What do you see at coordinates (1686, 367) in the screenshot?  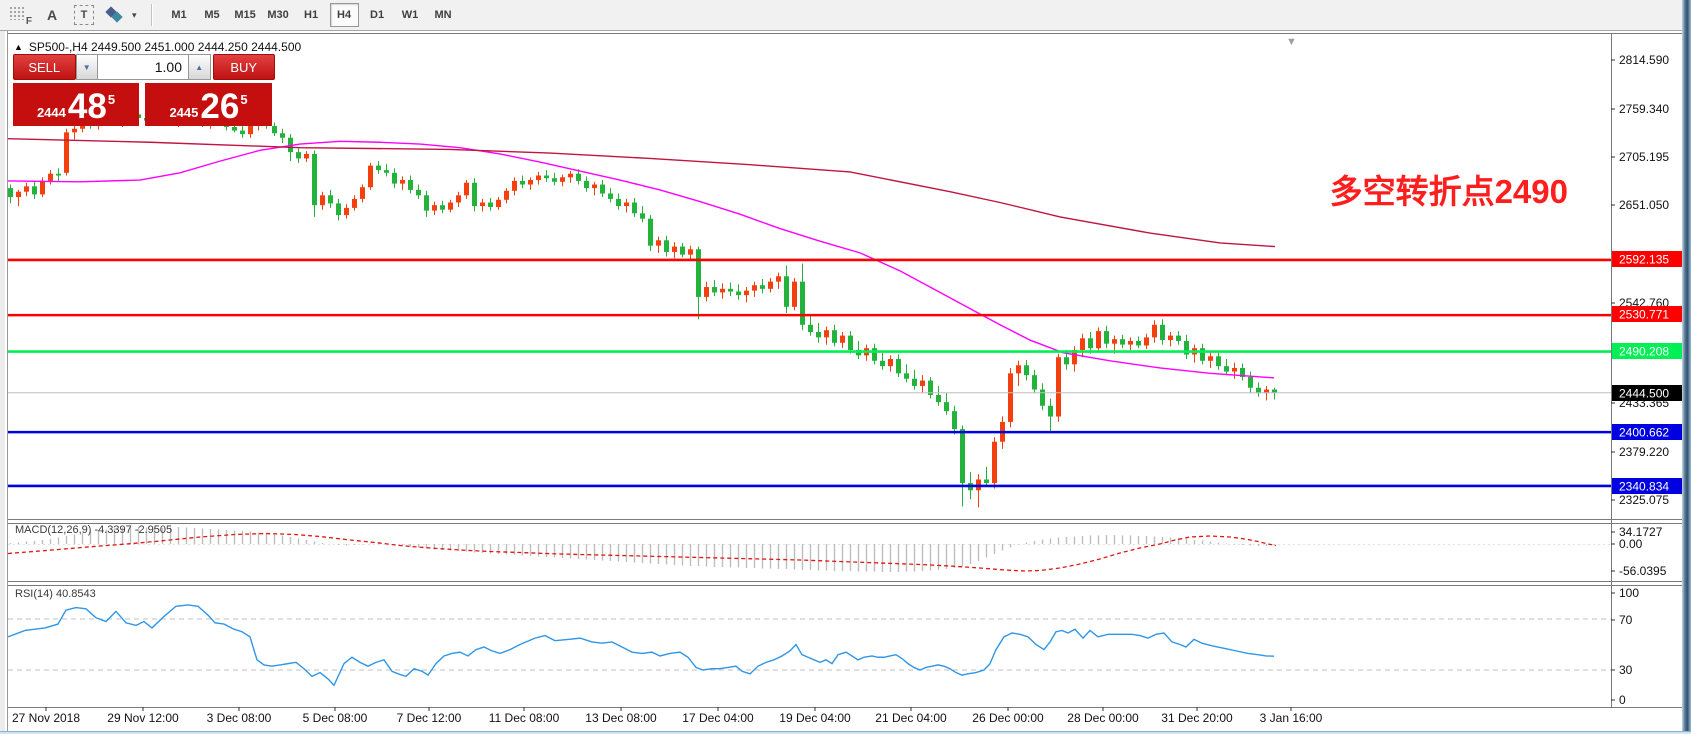 I see `window-right-edge` at bounding box center [1686, 367].